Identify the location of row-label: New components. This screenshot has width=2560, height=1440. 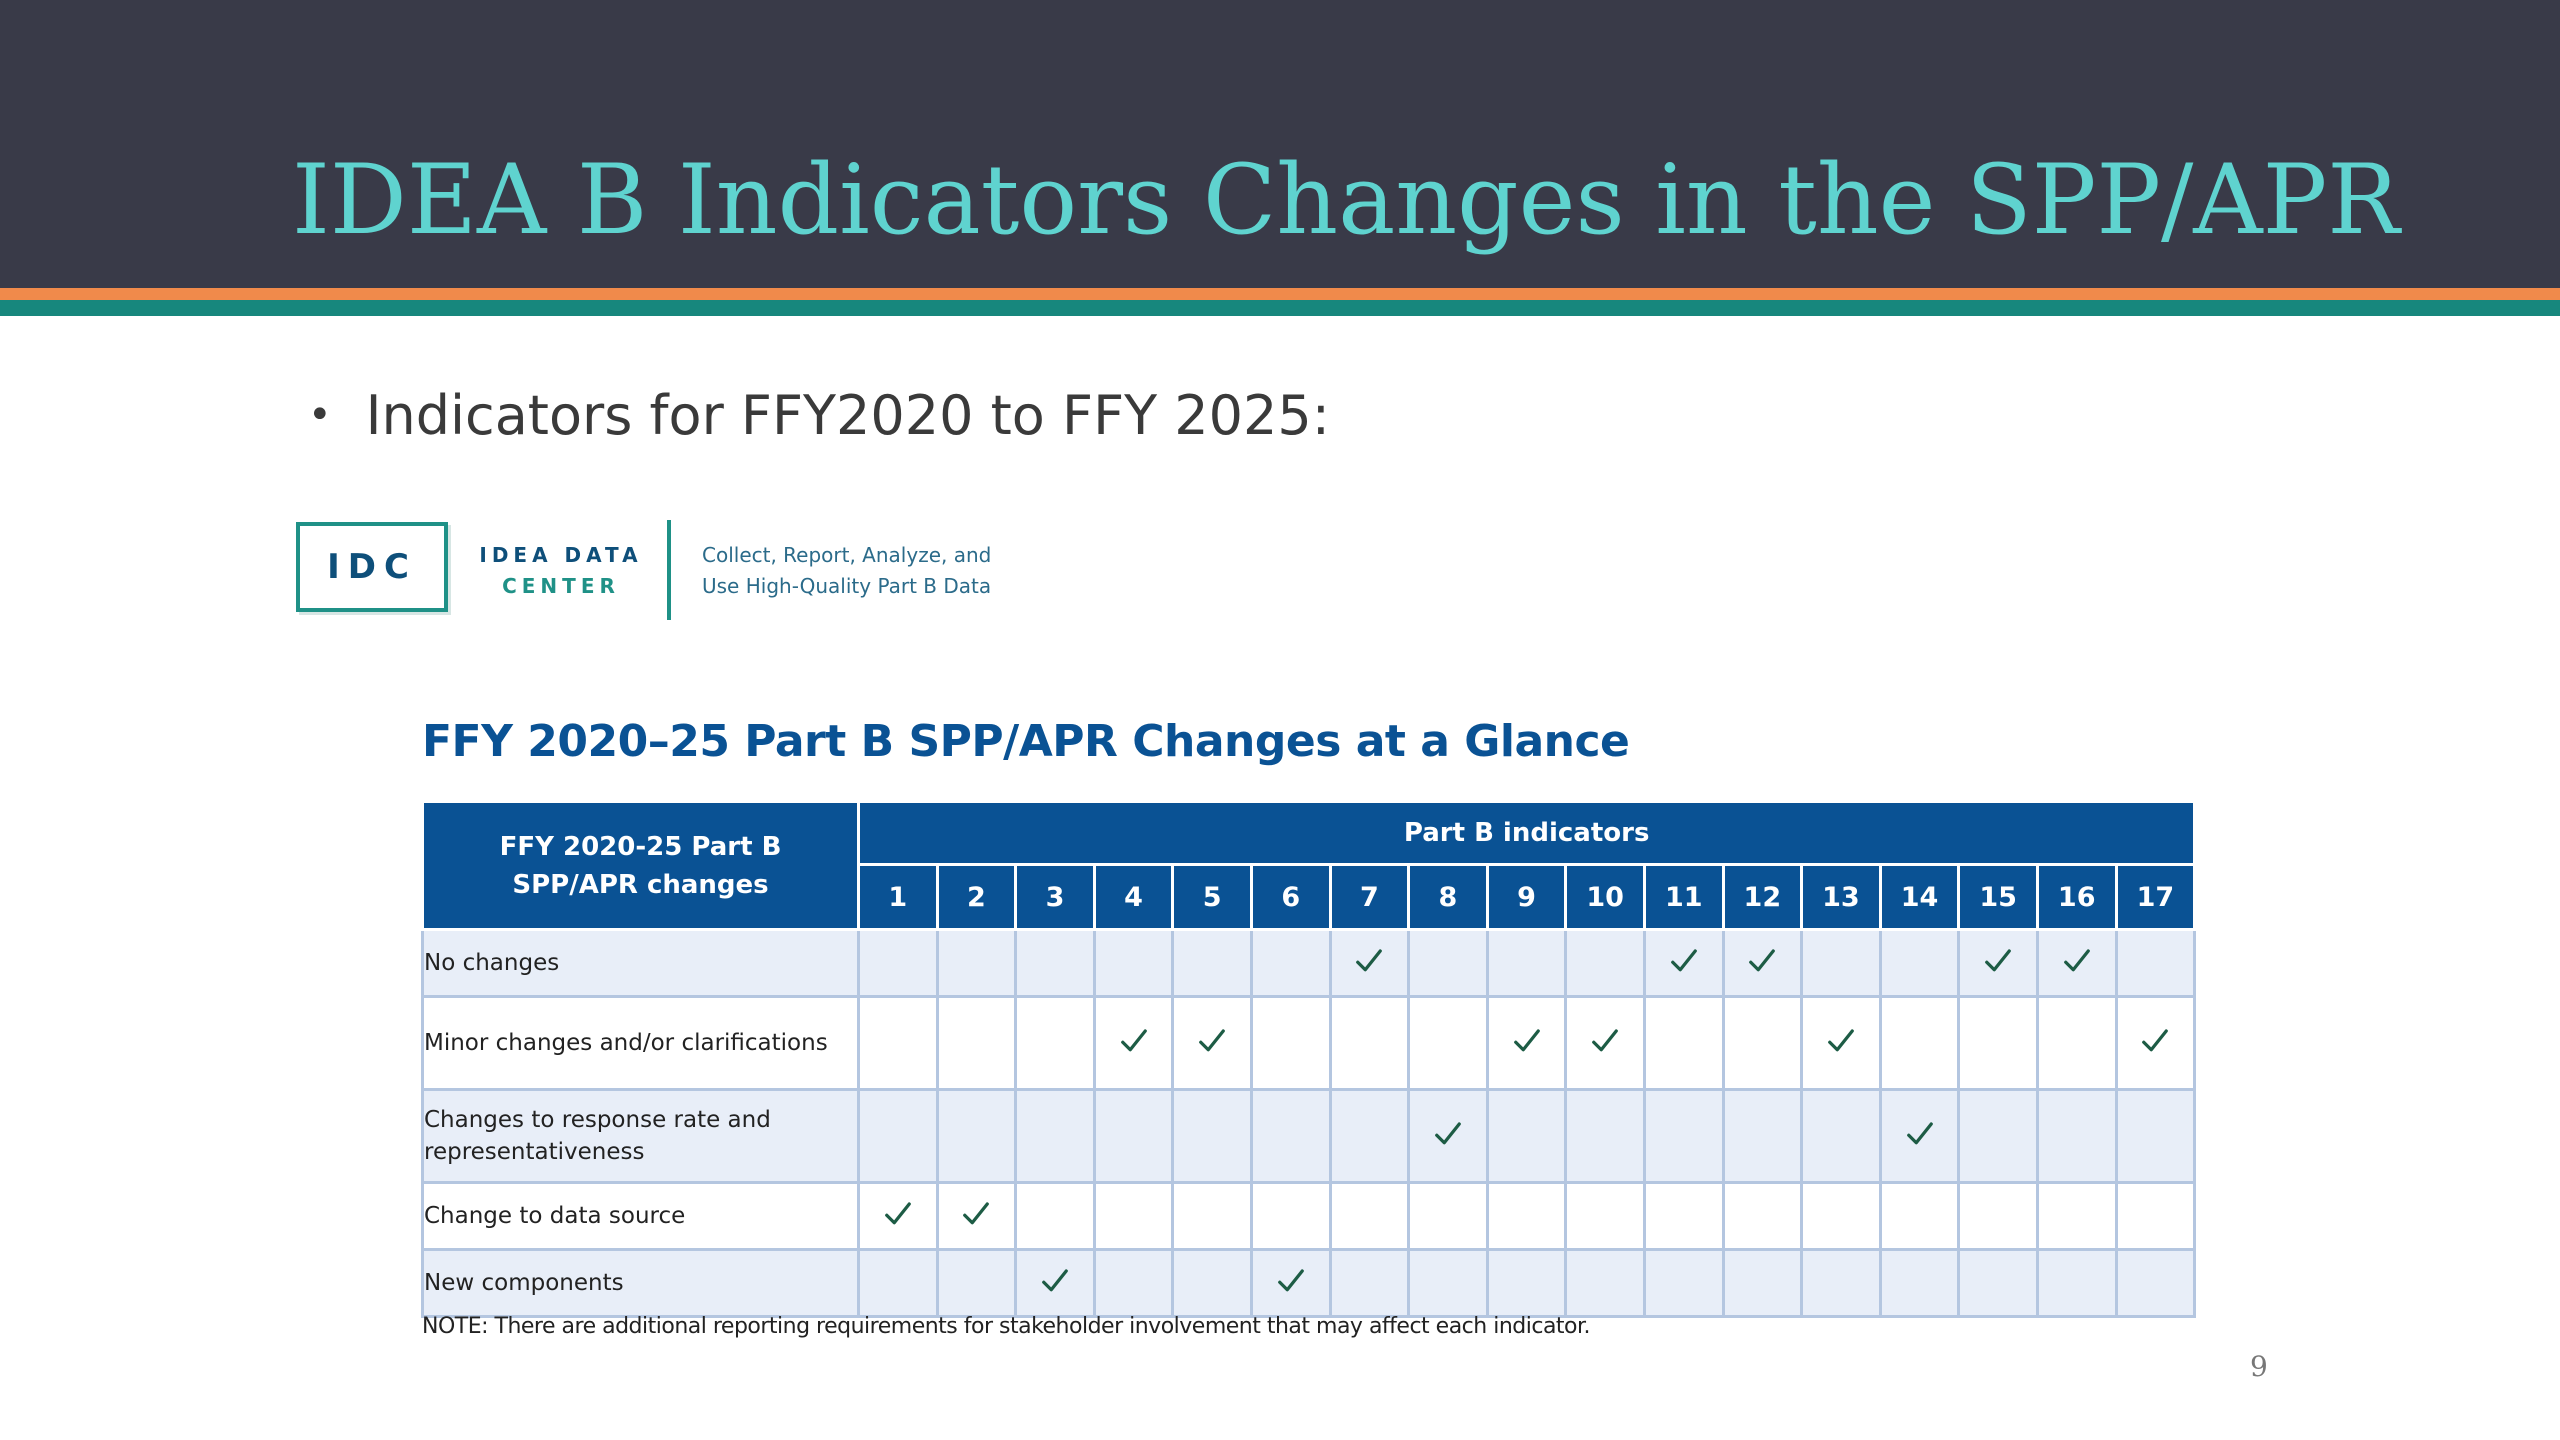
(640, 1283).